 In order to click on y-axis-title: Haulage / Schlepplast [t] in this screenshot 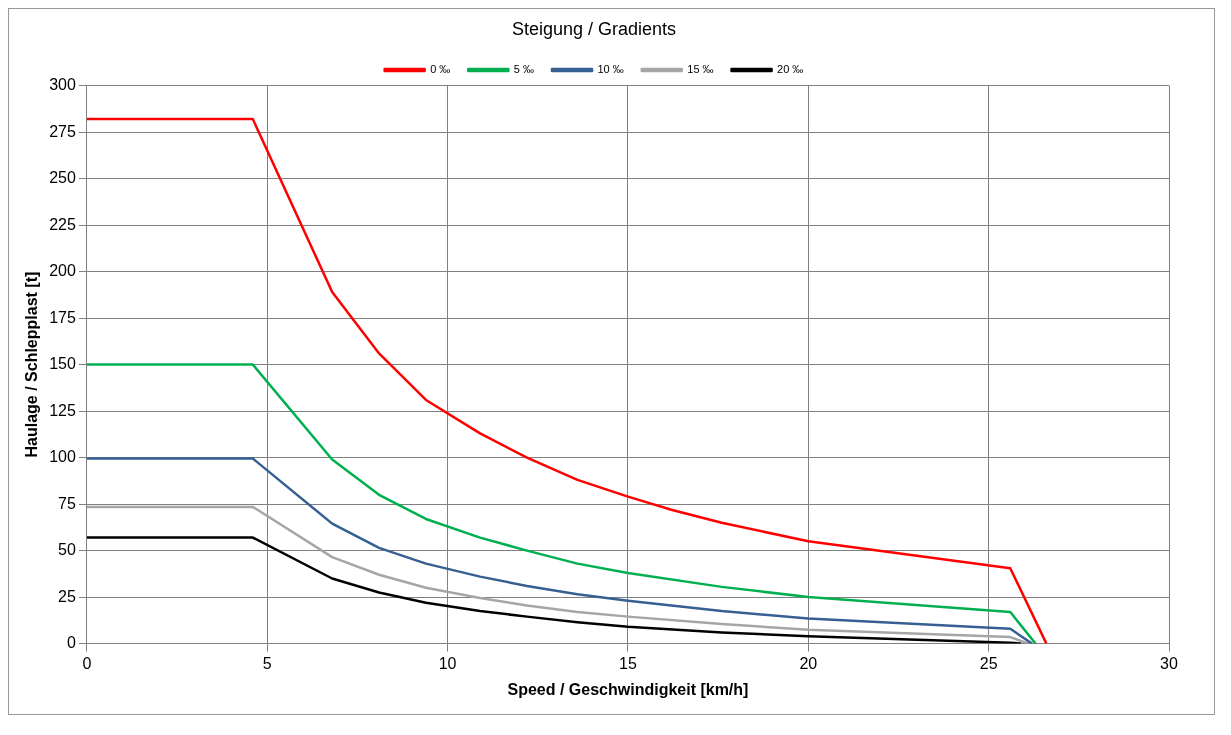, I will do `click(32, 364)`.